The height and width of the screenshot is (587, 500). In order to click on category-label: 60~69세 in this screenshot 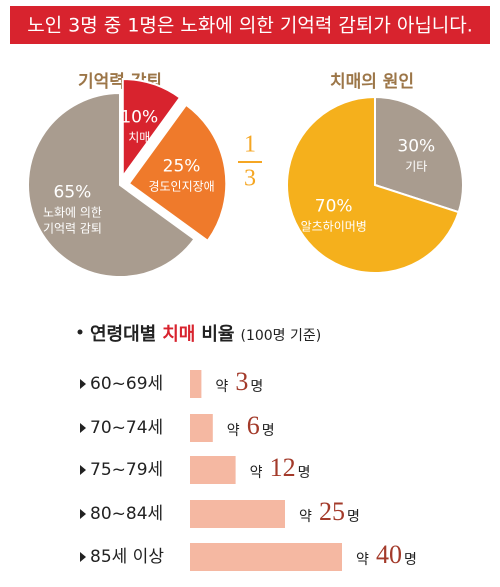, I will do `click(126, 384)`.